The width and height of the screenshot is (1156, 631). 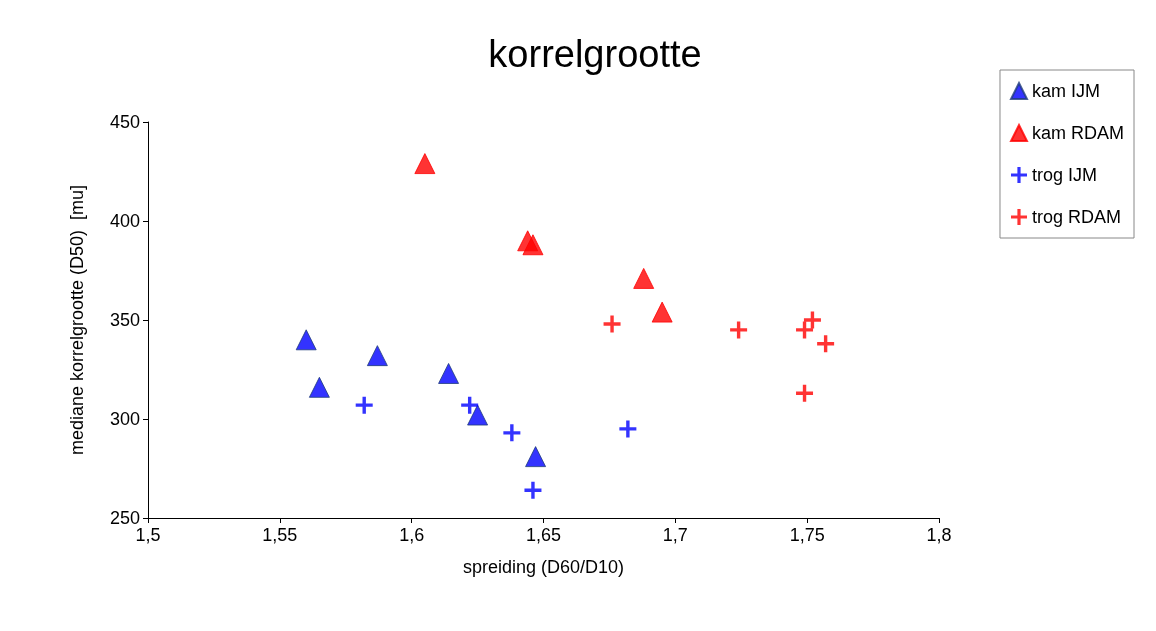 I want to click on legend-label: kam RDAM, so click(x=1078, y=133).